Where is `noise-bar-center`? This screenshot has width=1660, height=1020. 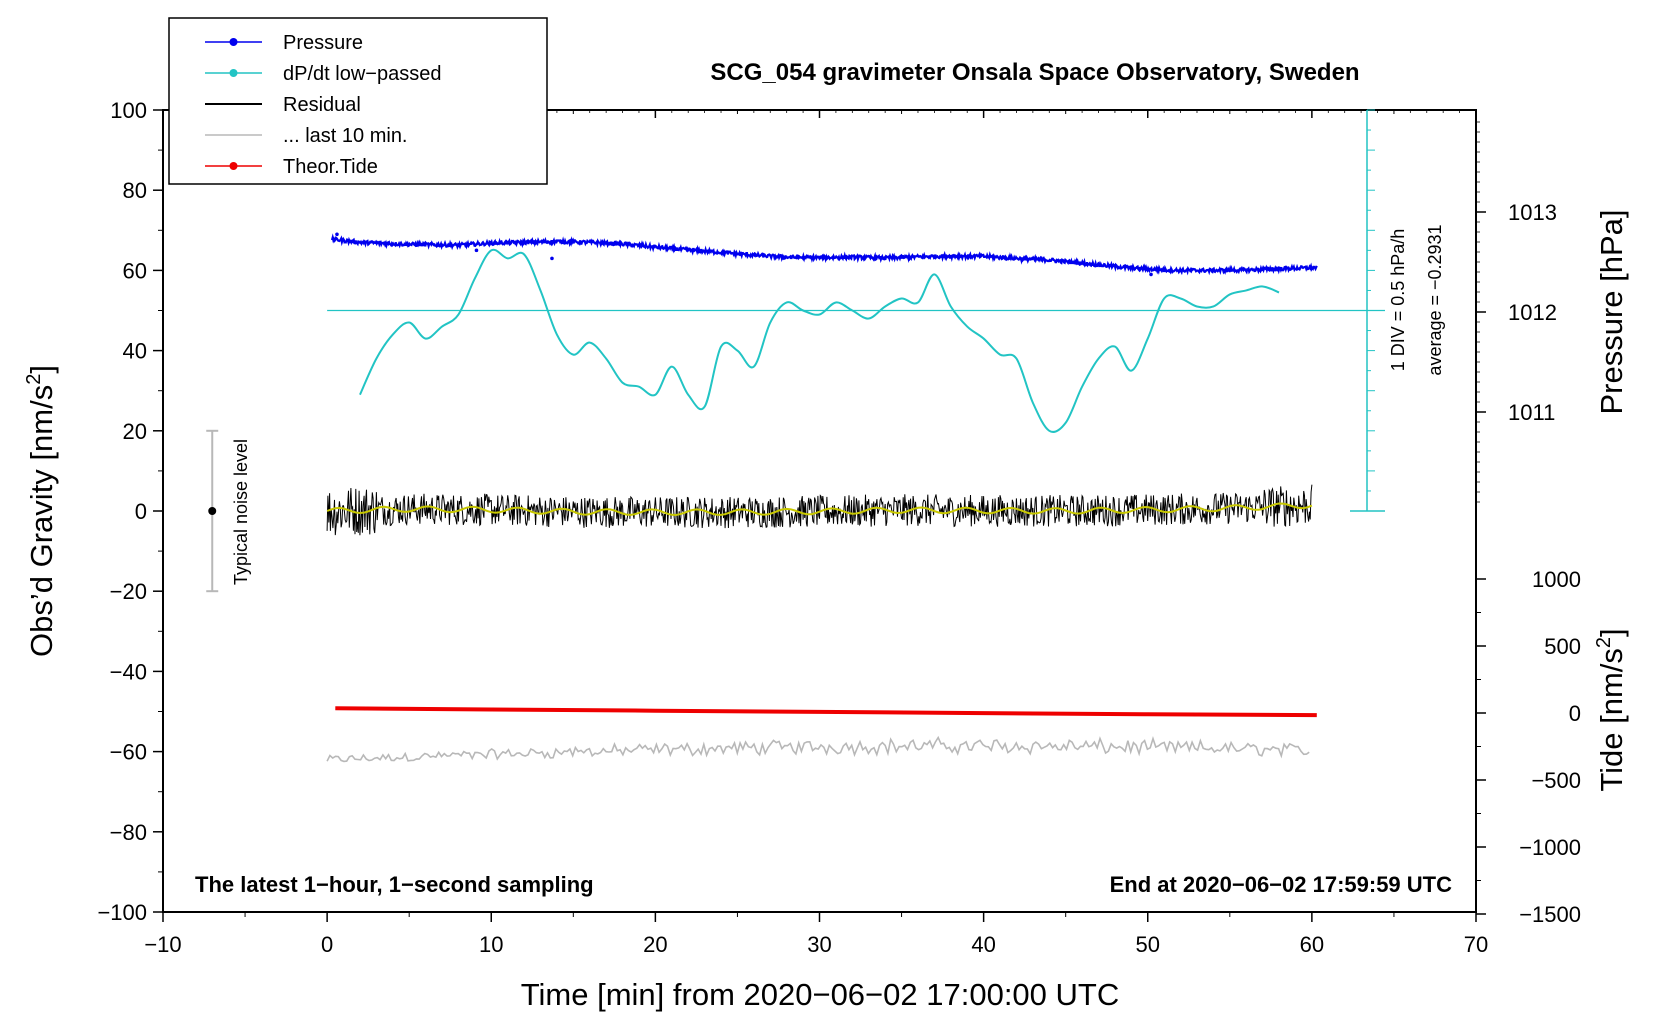
noise-bar-center is located at coordinates (212, 511).